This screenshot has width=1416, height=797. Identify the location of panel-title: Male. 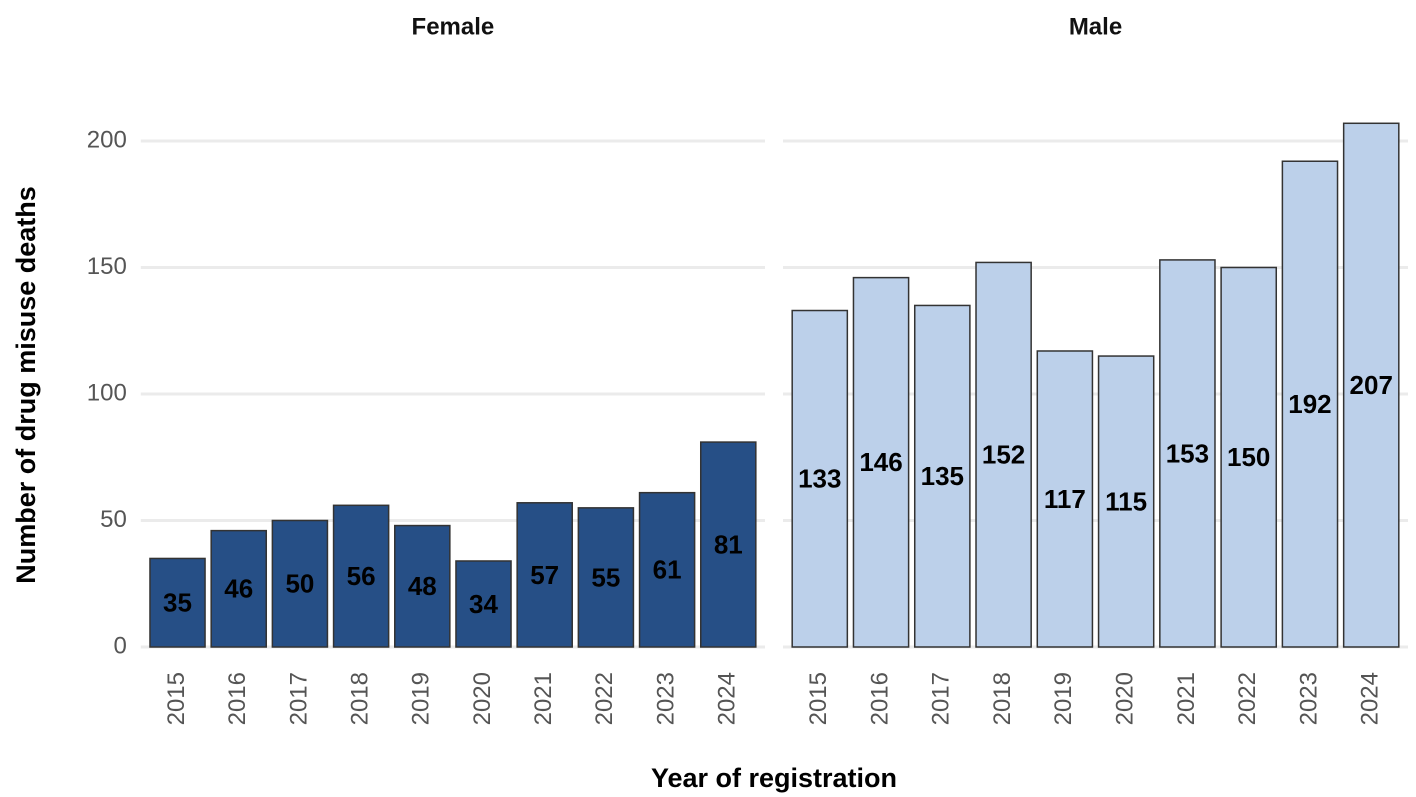
(1095, 26).